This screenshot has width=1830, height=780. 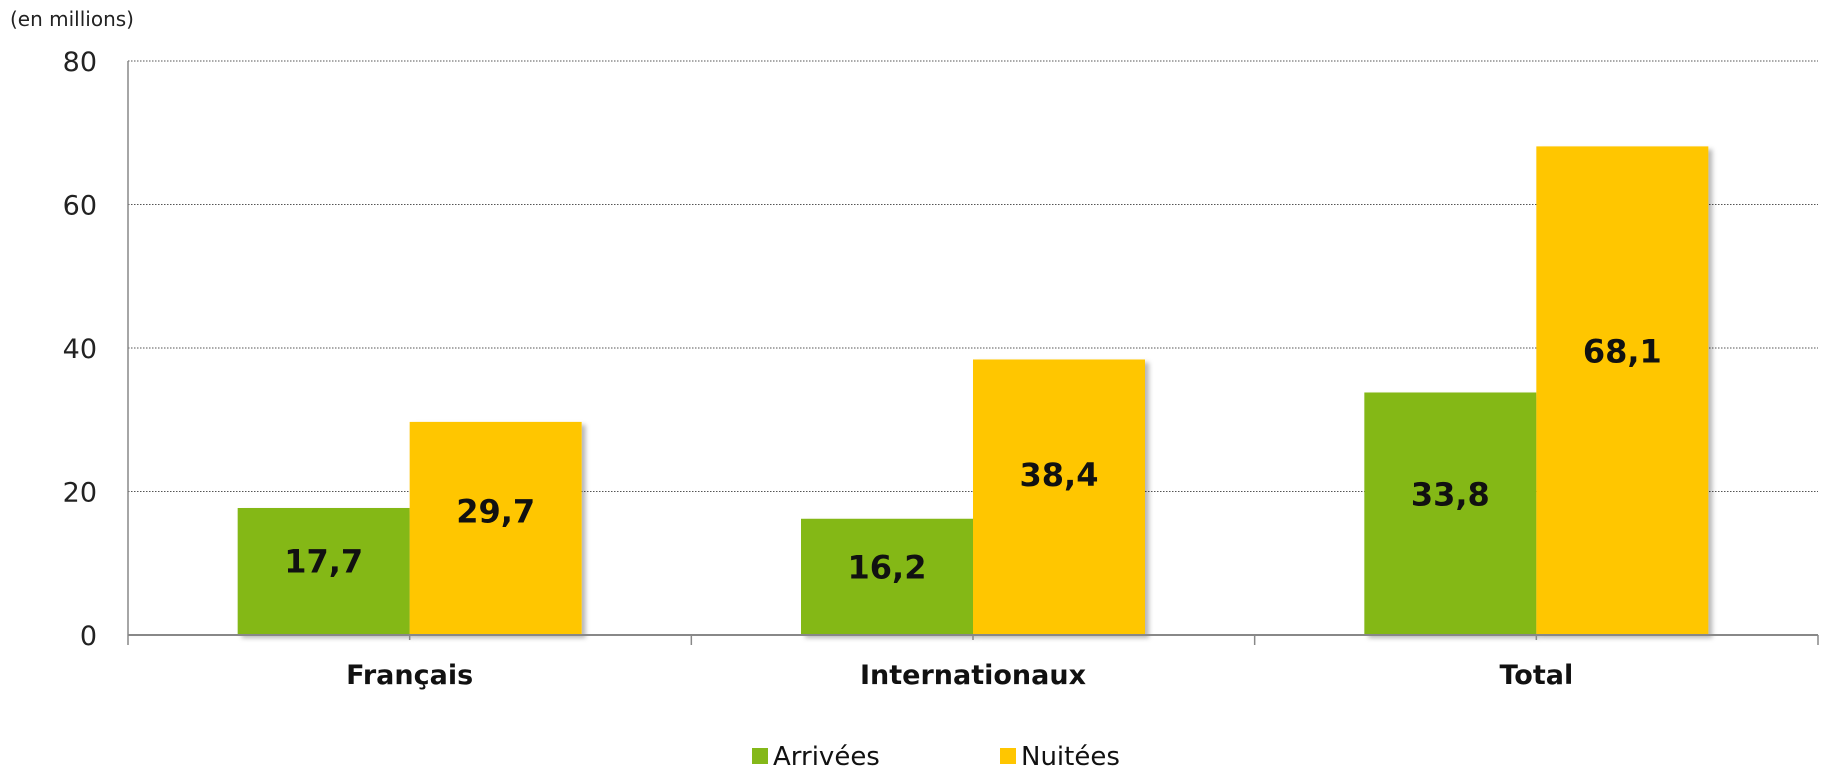 I want to click on x-tick-label: Français, so click(x=409, y=675).